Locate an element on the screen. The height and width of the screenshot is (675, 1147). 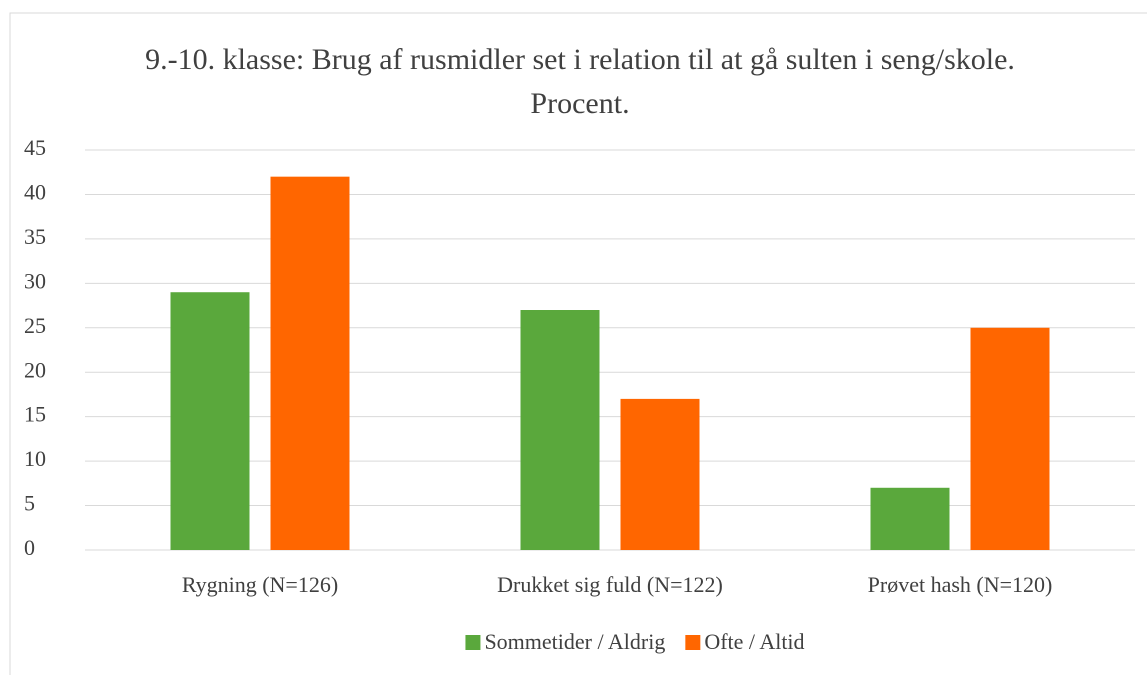
y-tick-label: 0 is located at coordinates (29, 547).